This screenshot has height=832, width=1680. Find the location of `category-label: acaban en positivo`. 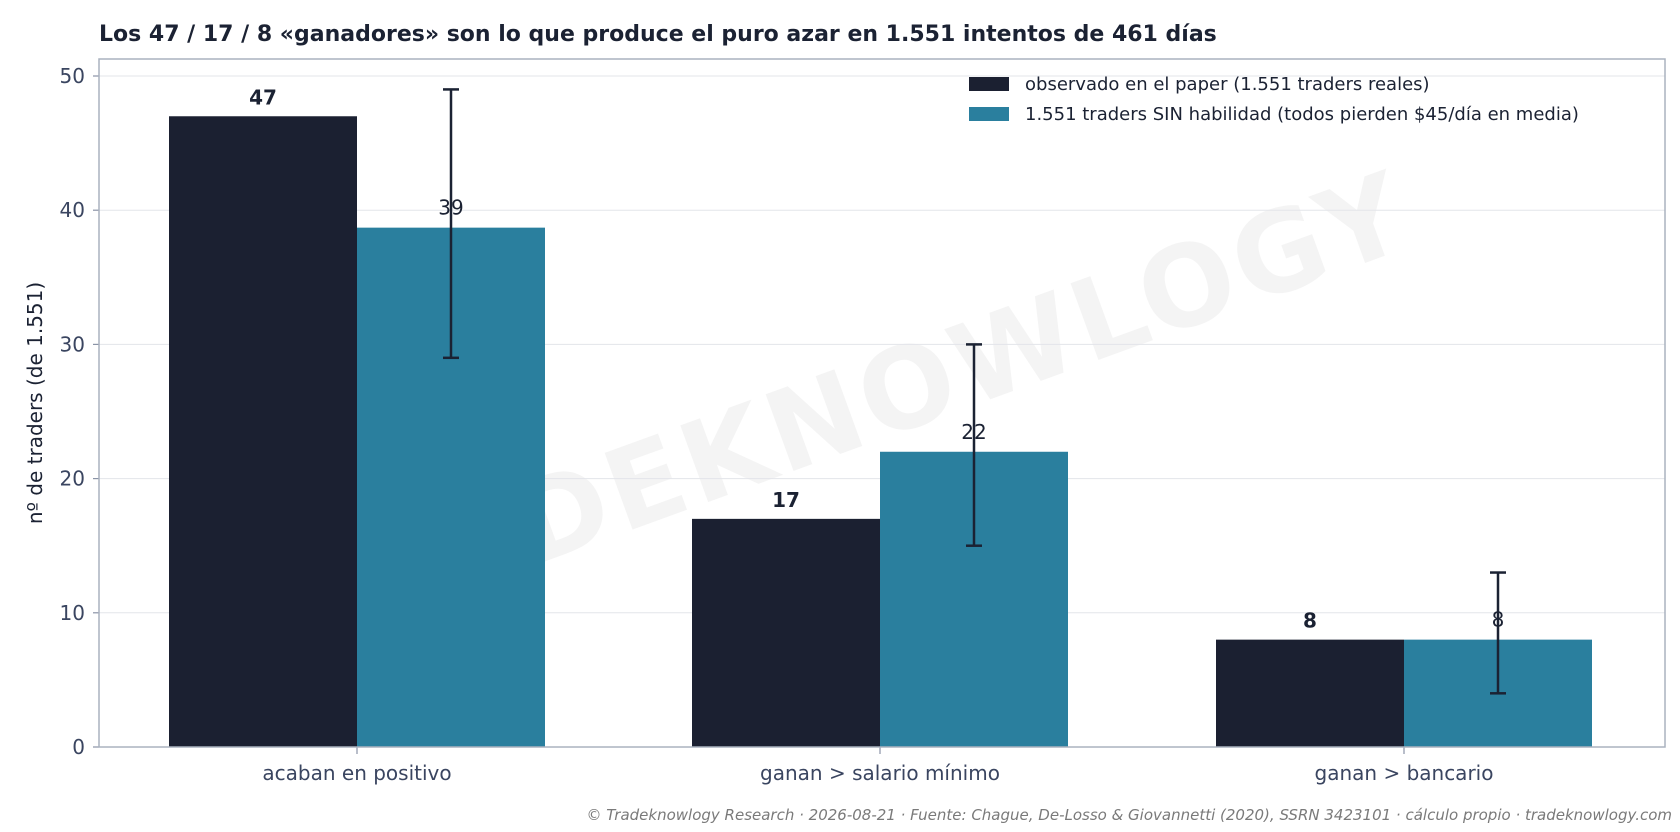

category-label: acaban en positivo is located at coordinates (356, 773).